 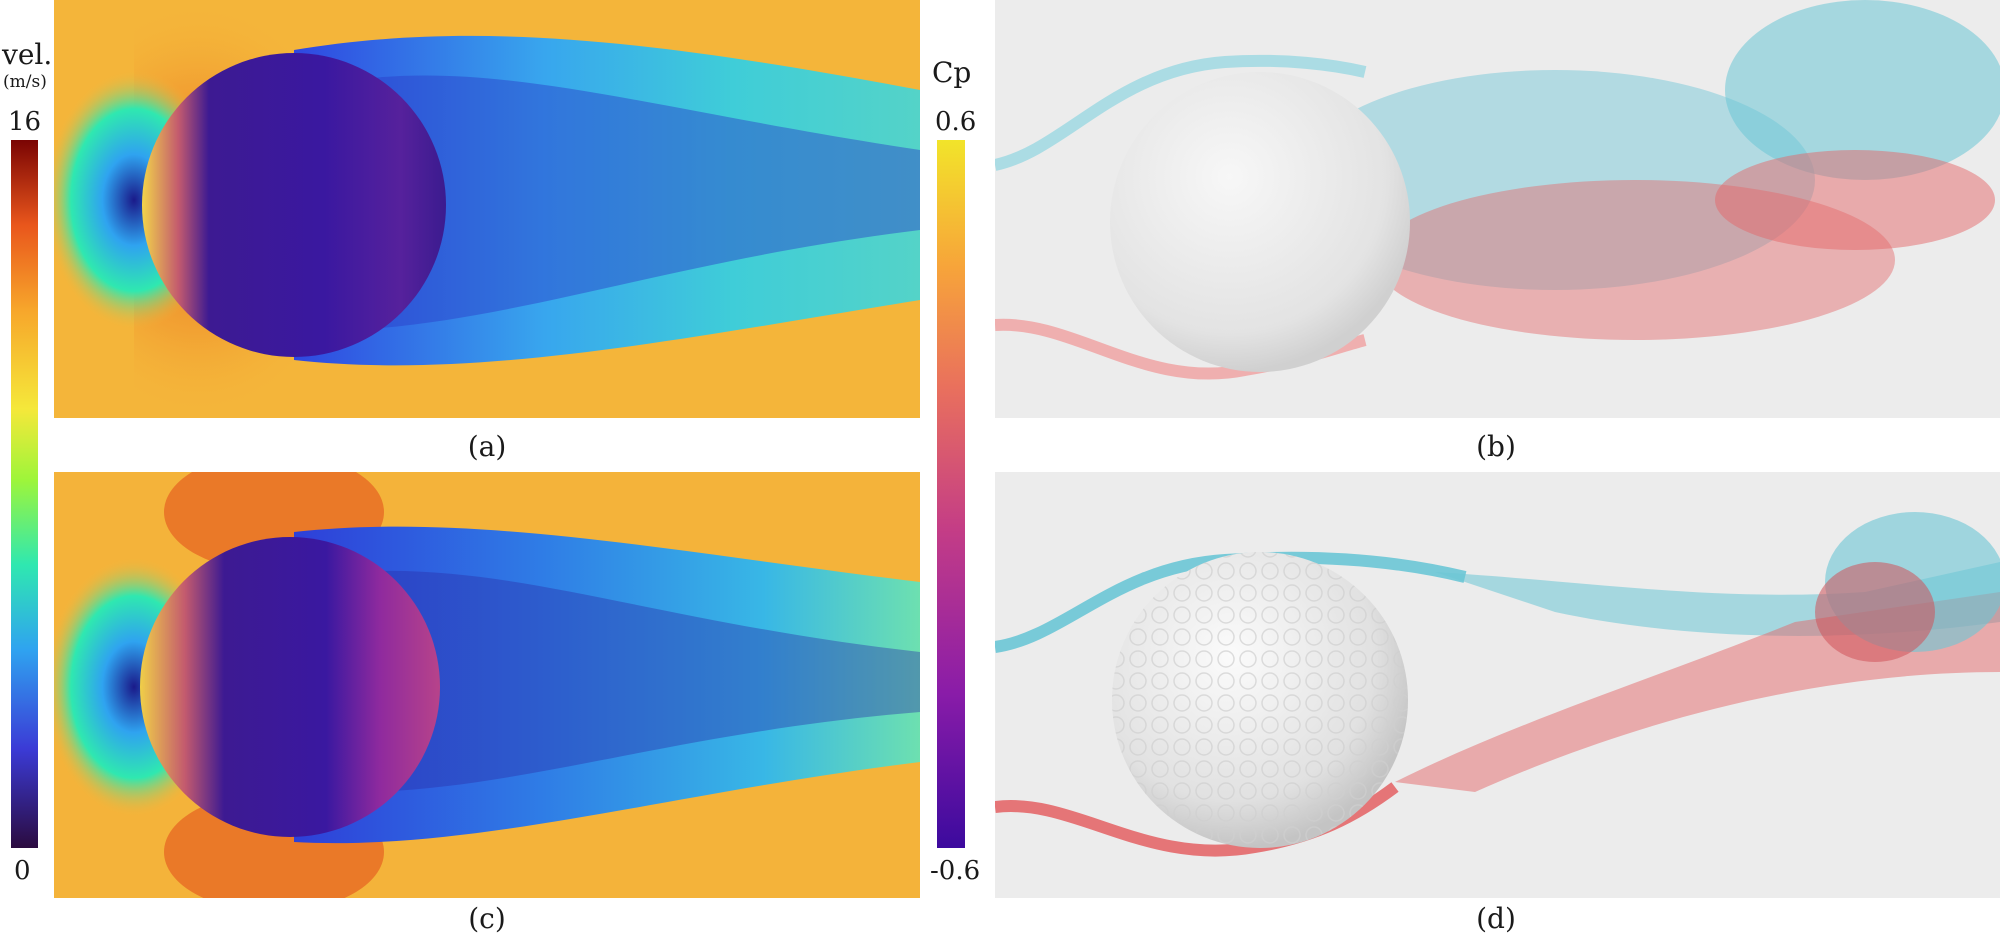 I want to click on panel-a-caption: (a), so click(x=487, y=446).